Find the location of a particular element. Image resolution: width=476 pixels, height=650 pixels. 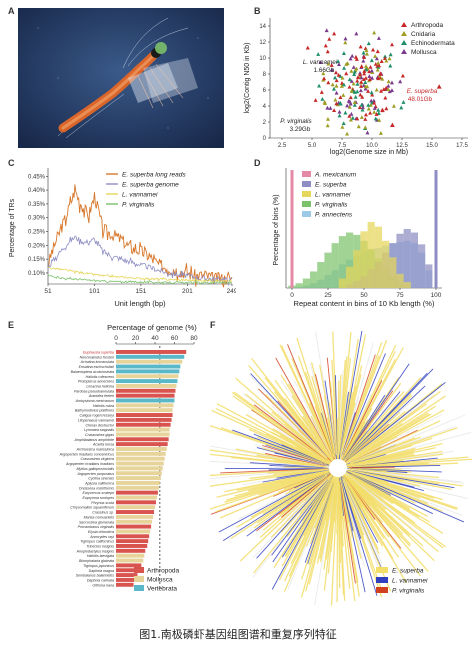

x-tick-label-b: 15.0 is located at coordinates (432, 146).